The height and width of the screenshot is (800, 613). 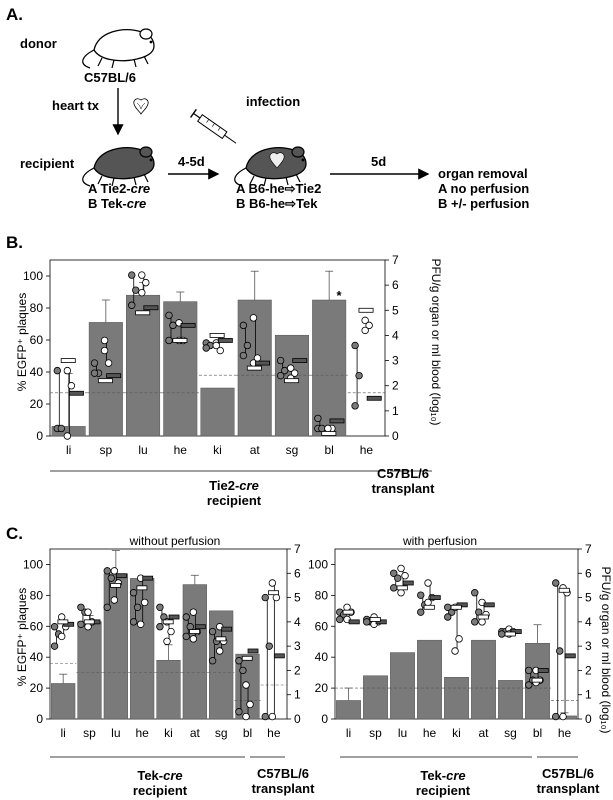 I want to click on panel-b-group-2-line2: transplant, so click(x=404, y=488).